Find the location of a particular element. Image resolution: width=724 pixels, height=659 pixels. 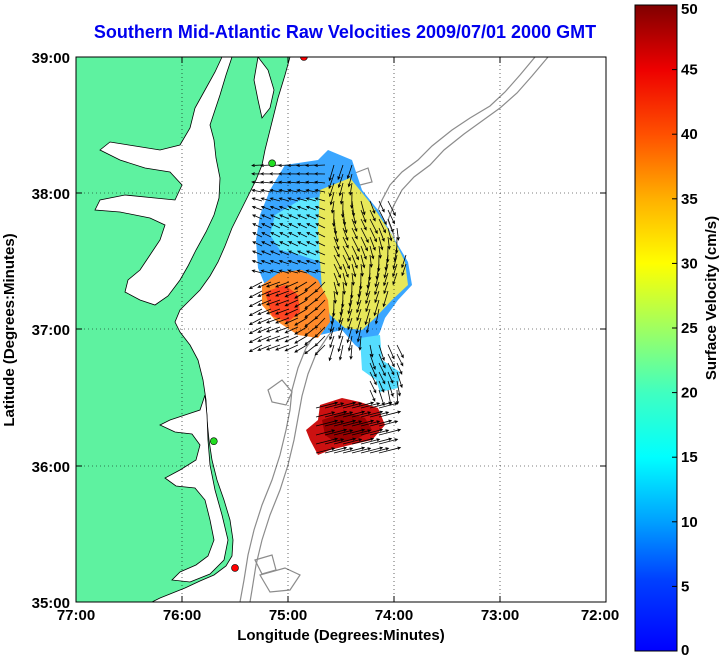

lon-tick-label: 72:00 is located at coordinates (600, 615).